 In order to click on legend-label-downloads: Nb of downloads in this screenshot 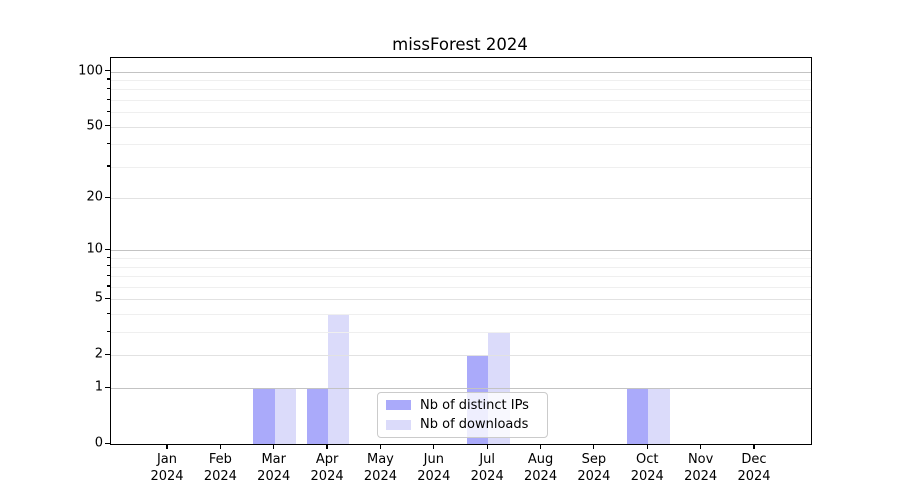, I will do `click(474, 425)`.